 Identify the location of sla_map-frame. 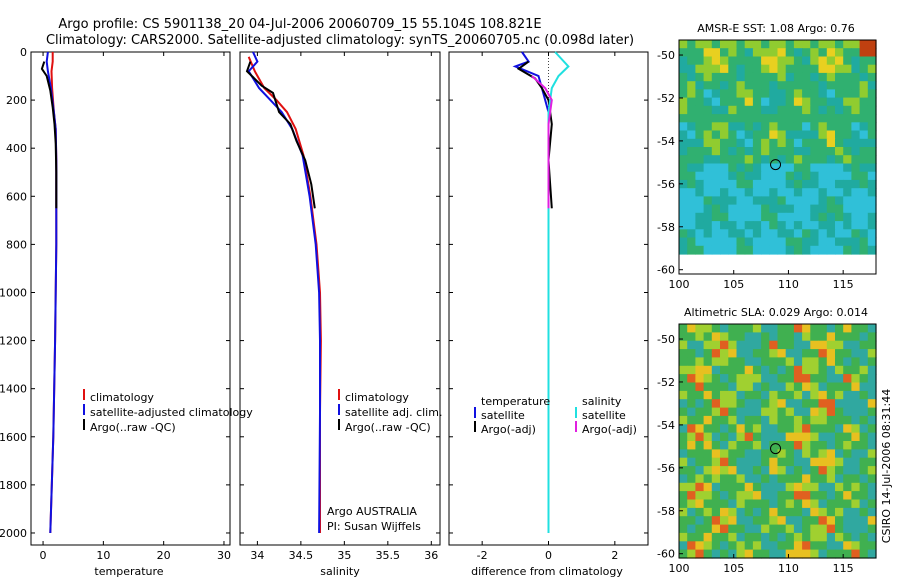
(777, 441).